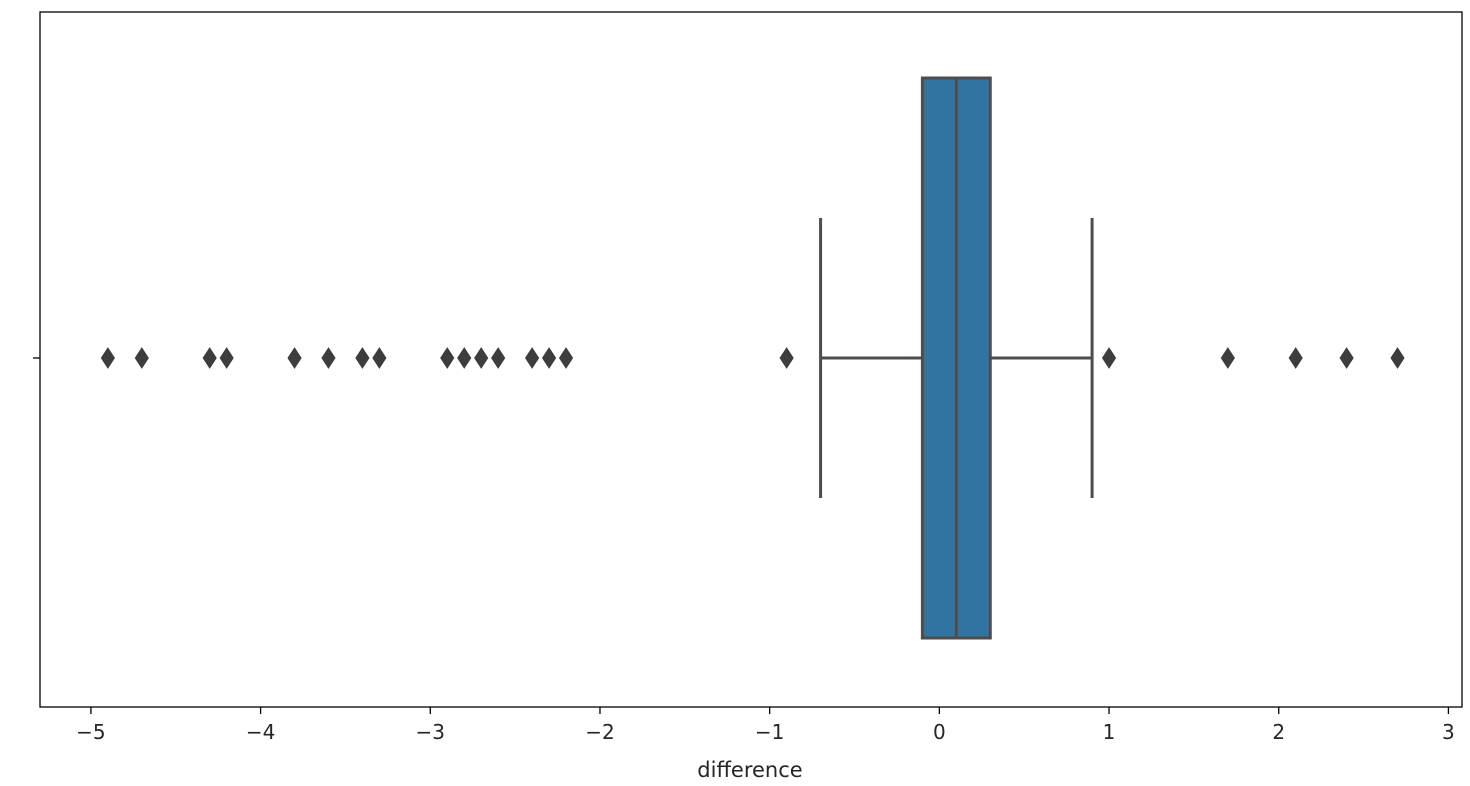 This screenshot has width=1470, height=786. I want to click on x-tick-label: −2, so click(599, 732).